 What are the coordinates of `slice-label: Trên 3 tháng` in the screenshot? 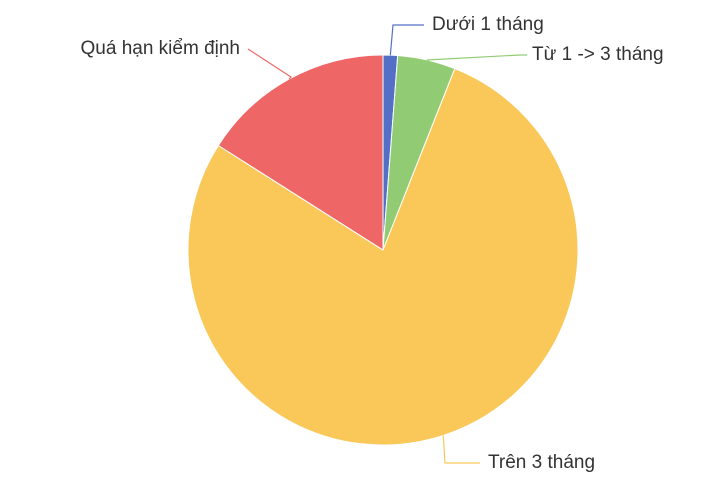 It's located at (541, 462).